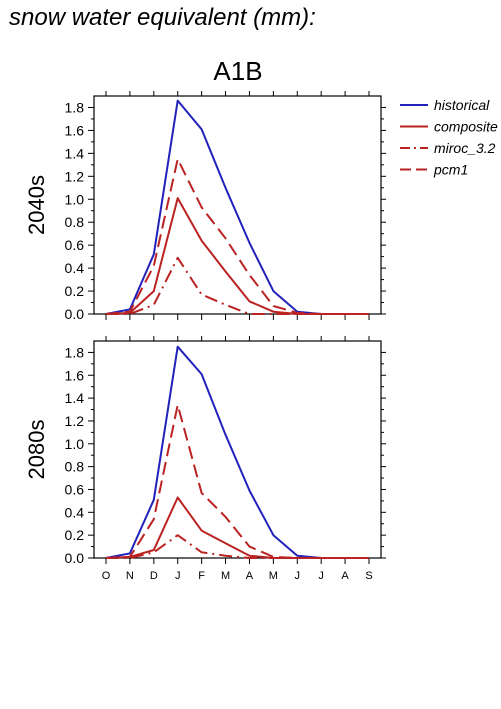 Image resolution: width=501 pixels, height=709 pixels. What do you see at coordinates (36, 450) in the screenshot?
I see `panel-label: 2080s` at bounding box center [36, 450].